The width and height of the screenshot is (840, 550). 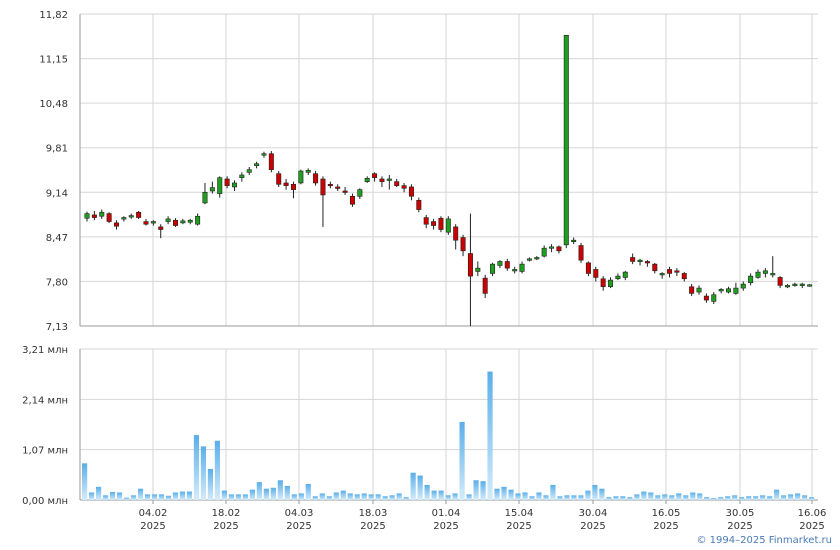 I want to click on price-y-tick-label: 9,81, so click(x=57, y=149).